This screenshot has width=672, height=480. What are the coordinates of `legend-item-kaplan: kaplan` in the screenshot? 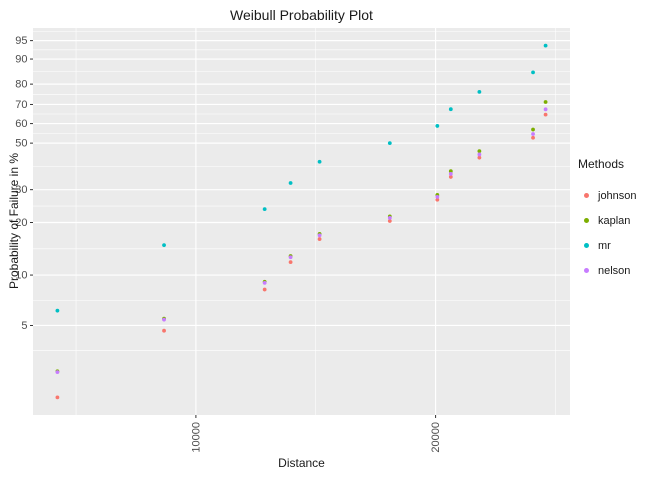 It's located at (607, 220).